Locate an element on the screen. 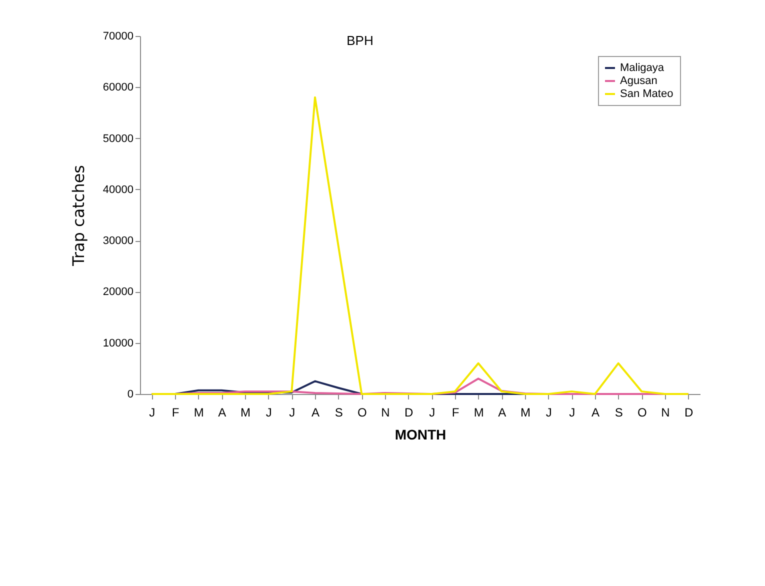 The width and height of the screenshot is (765, 586). y-axis-title: Trap catches is located at coordinates (78, 216).